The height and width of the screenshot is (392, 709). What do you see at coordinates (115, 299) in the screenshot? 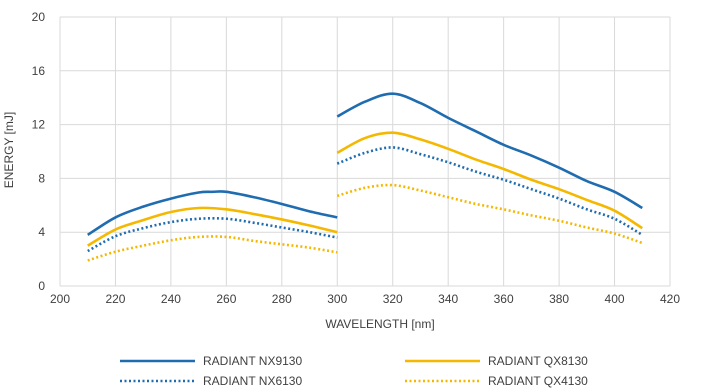
I see `x-tick-label: 220` at bounding box center [115, 299].